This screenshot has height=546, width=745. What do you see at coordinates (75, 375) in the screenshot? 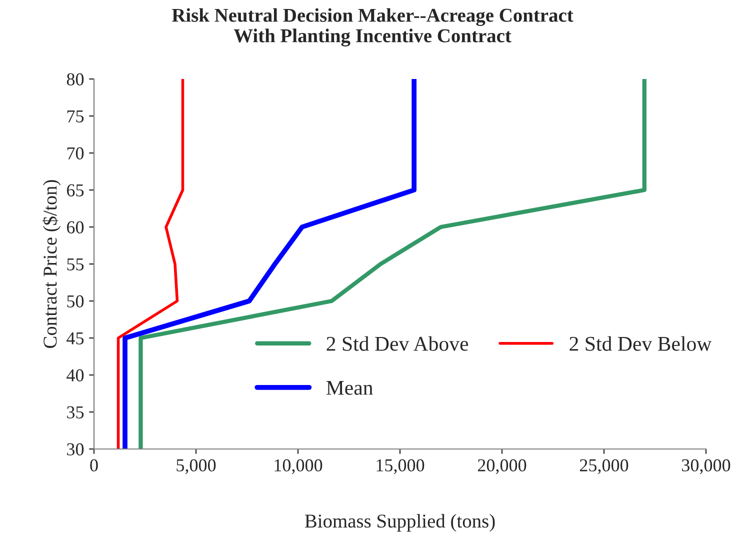
I see `y-tick-label: 40` at bounding box center [75, 375].